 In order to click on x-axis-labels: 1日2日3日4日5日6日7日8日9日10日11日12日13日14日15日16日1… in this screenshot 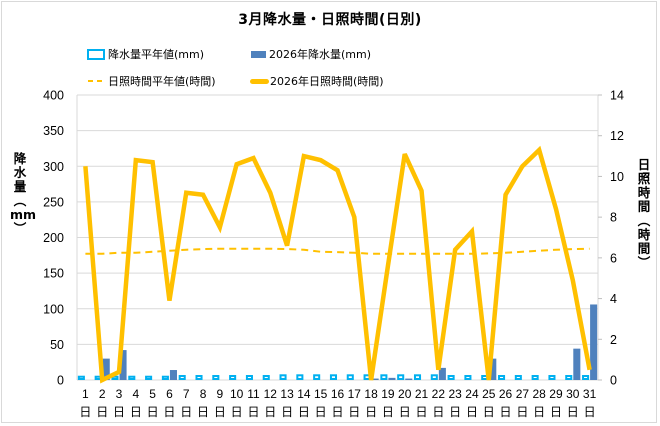, I will do `click(337, 403)`.